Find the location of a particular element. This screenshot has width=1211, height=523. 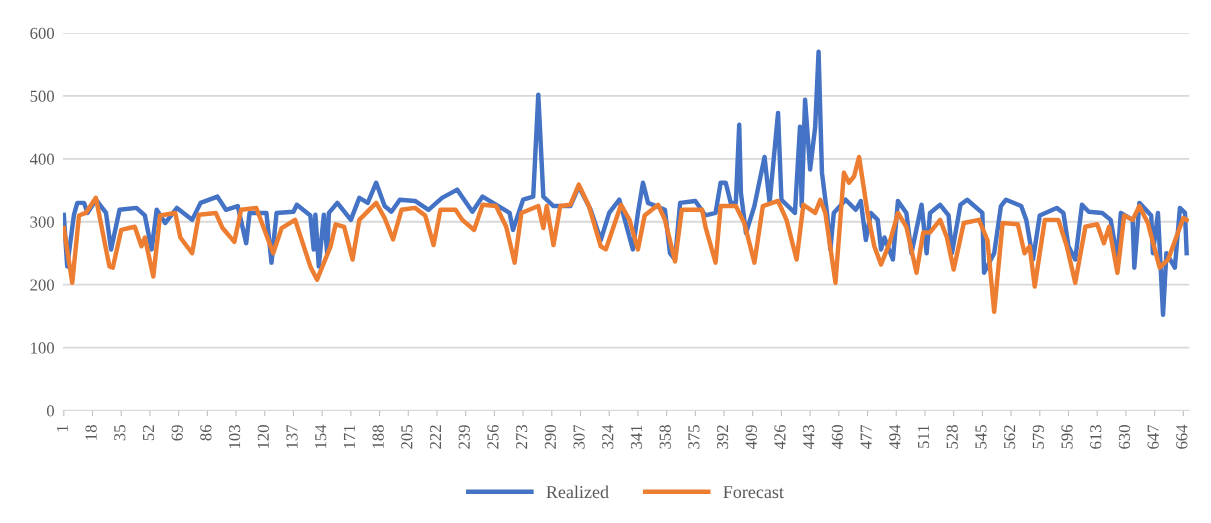

legend-label: Realized is located at coordinates (577, 492).